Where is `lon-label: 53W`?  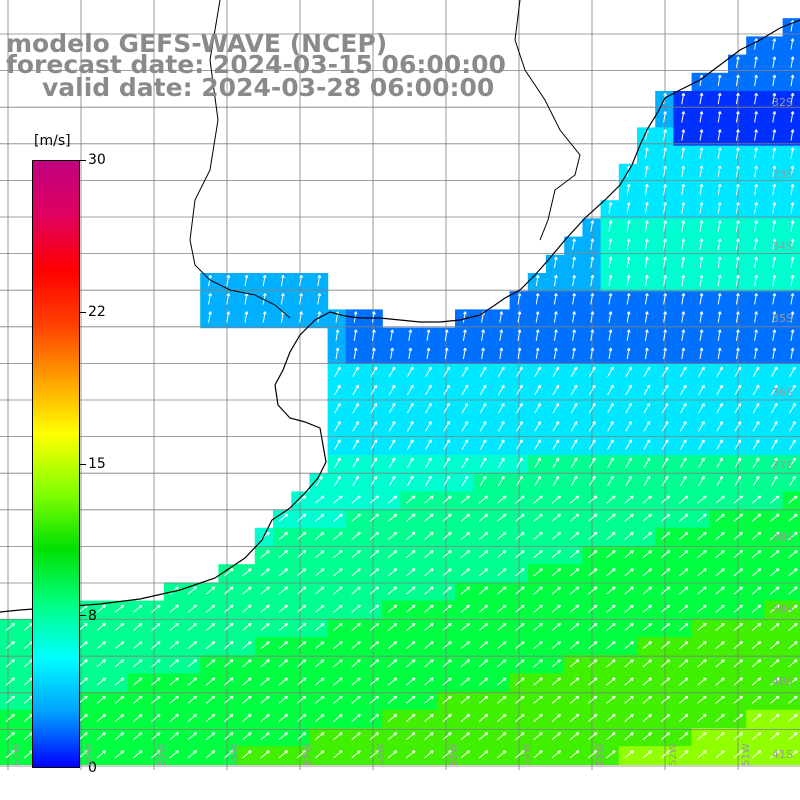 lon-label: 53W is located at coordinates (600, 754).